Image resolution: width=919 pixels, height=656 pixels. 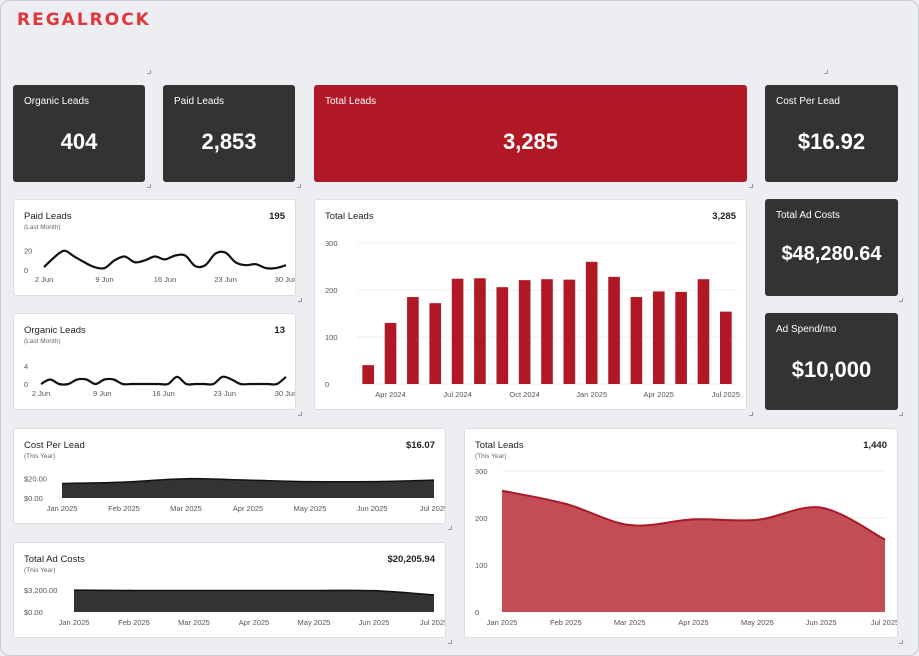 What do you see at coordinates (831, 141) in the screenshot?
I see `kpi-value: $16.92` at bounding box center [831, 141].